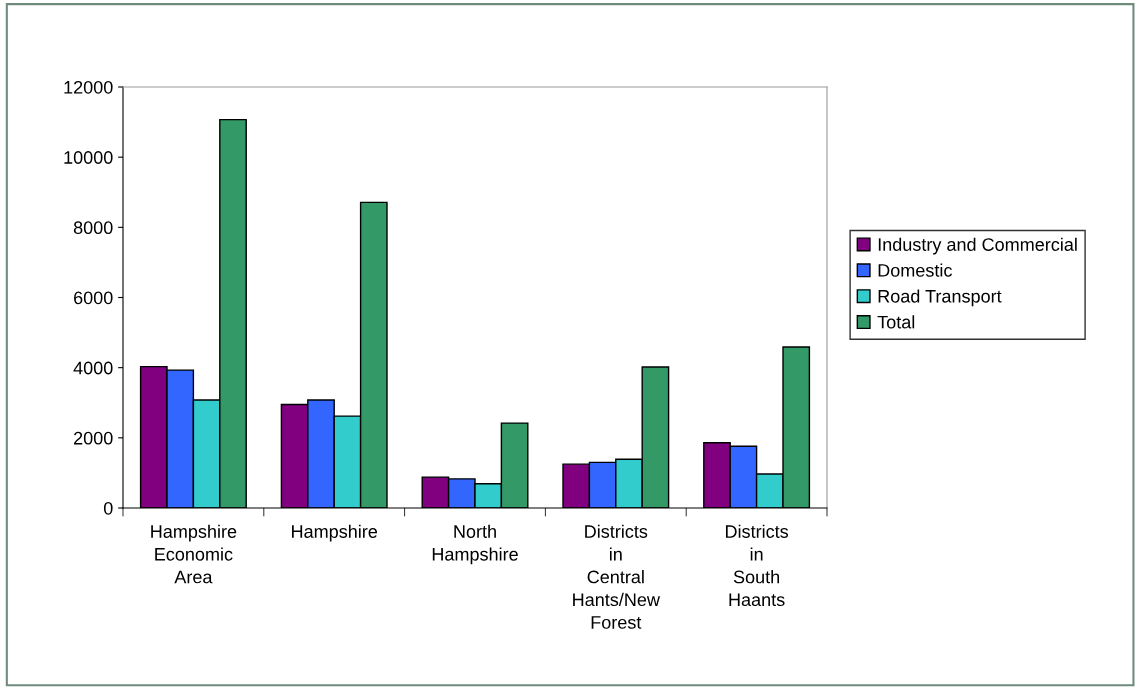  What do you see at coordinates (977, 246) in the screenshot?
I see `legend-label: Industry and Commercial` at bounding box center [977, 246].